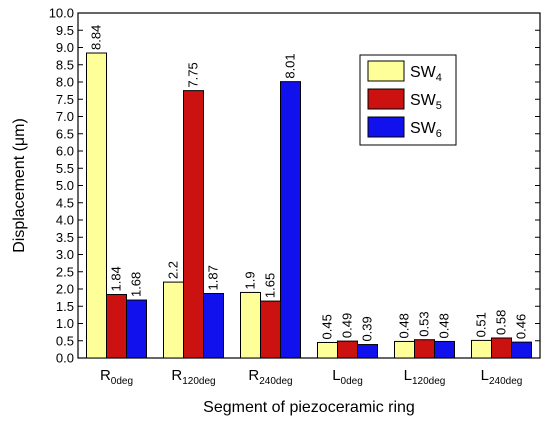  I want to click on data-label: 8.84, so click(96, 37).